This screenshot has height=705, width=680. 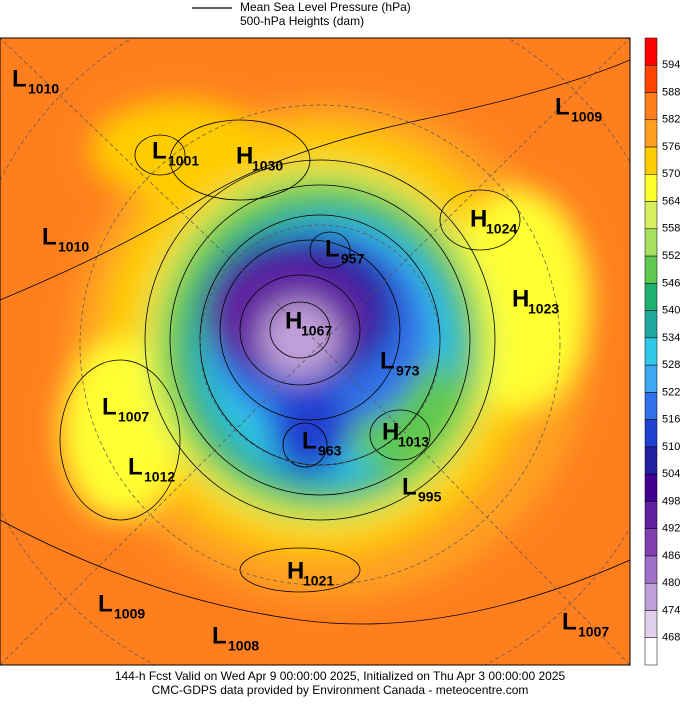 What do you see at coordinates (318, 581) in the screenshot?
I see `center-value: 1021` at bounding box center [318, 581].